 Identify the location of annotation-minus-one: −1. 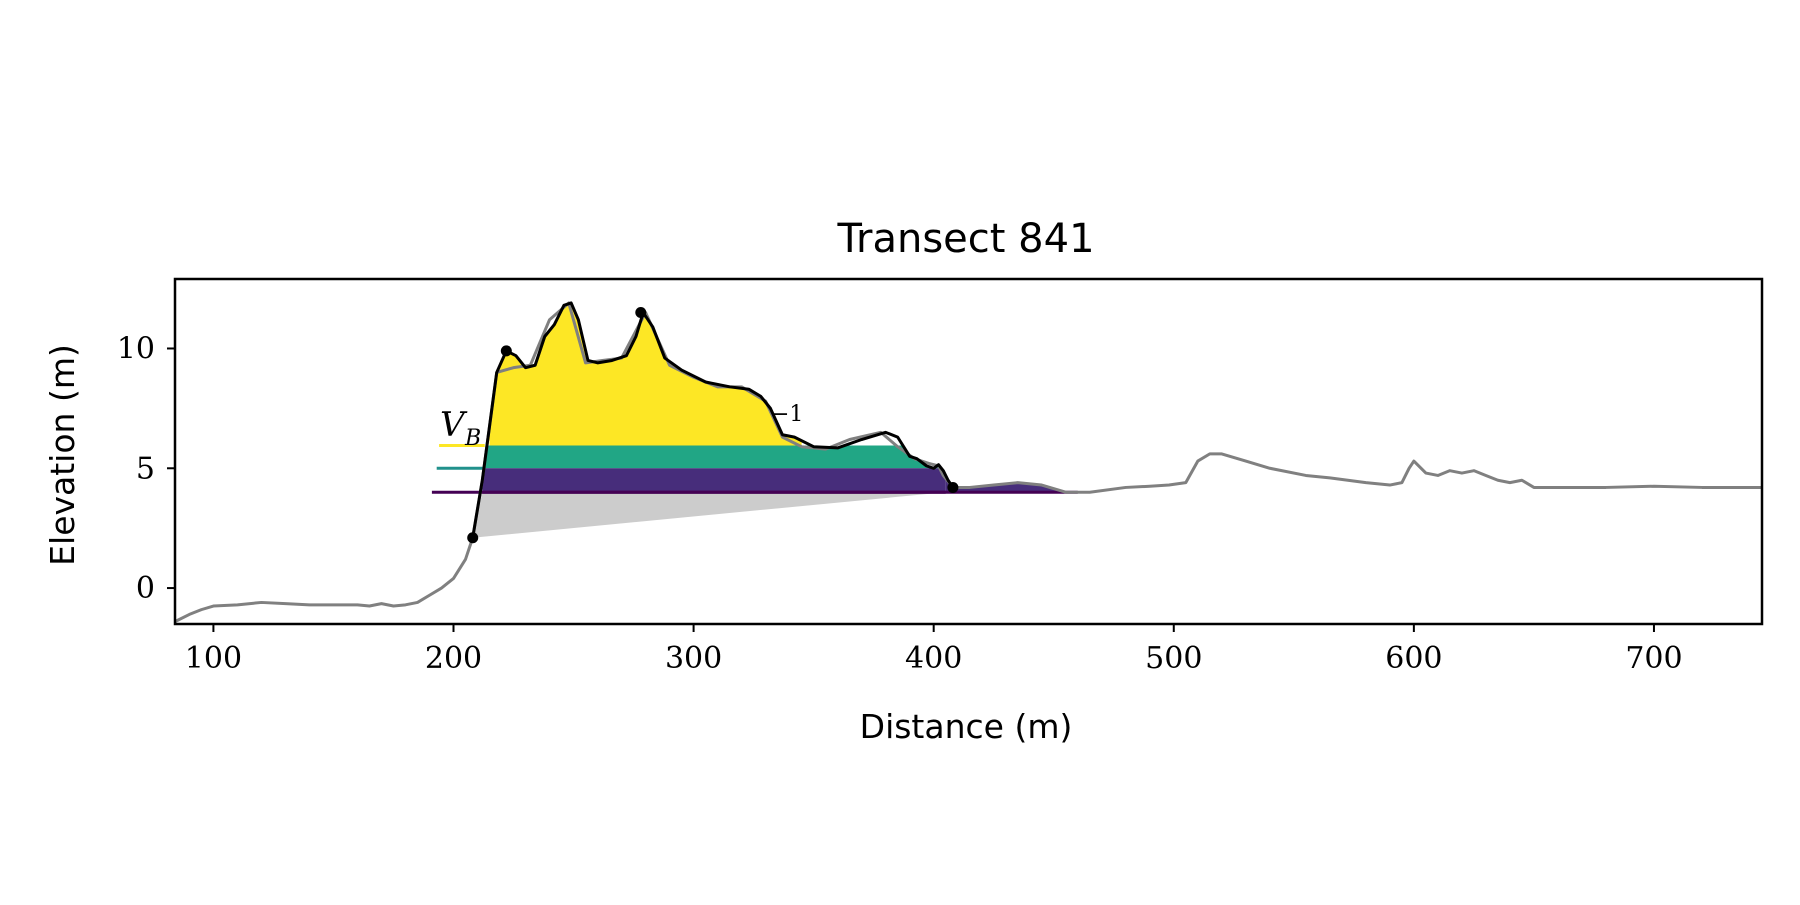
(787, 414).